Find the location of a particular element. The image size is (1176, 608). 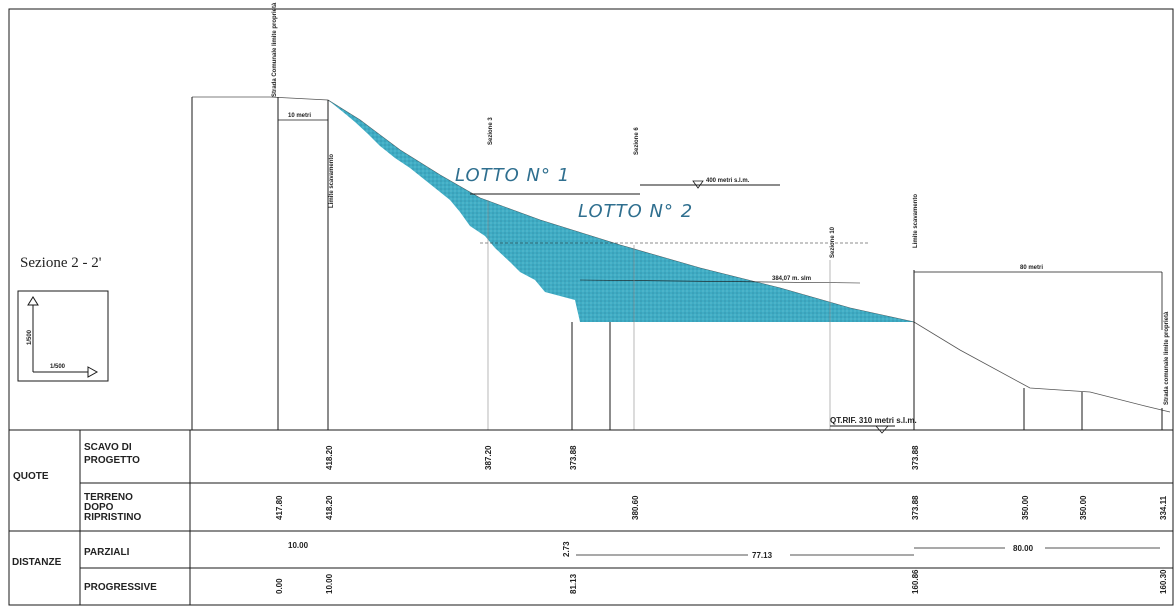

row-terreno: TERRENO DOPO RIPRISTINO is located at coordinates (112, 507).